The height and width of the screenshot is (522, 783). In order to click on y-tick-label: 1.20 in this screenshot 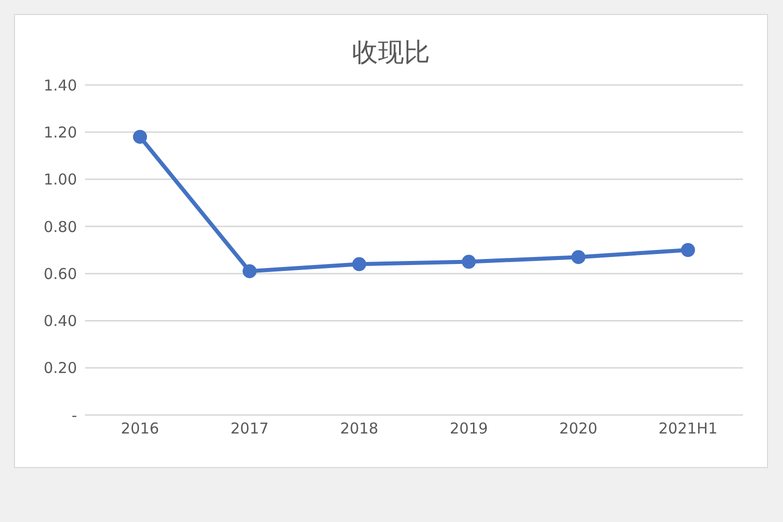, I will do `click(60, 132)`.